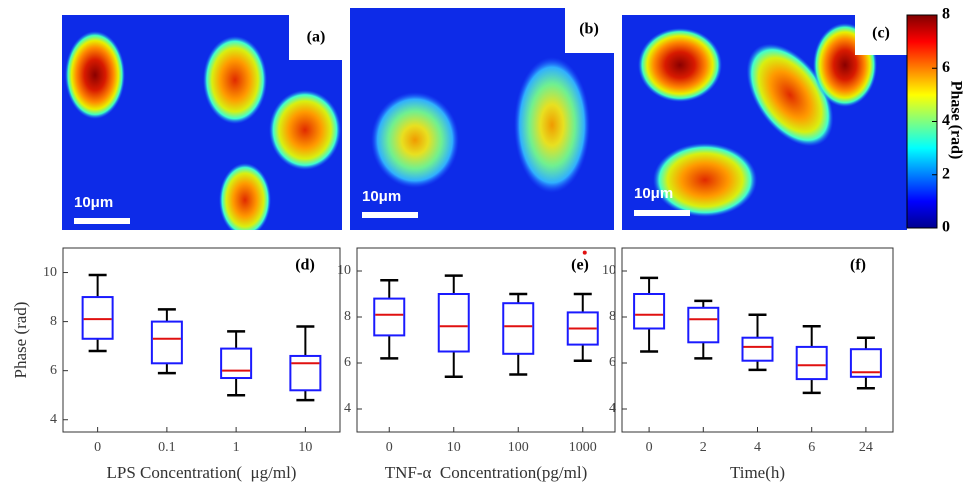 This screenshot has height=489, width=964. What do you see at coordinates (946, 14) in the screenshot?
I see `colorbar-tick-label: 8` at bounding box center [946, 14].